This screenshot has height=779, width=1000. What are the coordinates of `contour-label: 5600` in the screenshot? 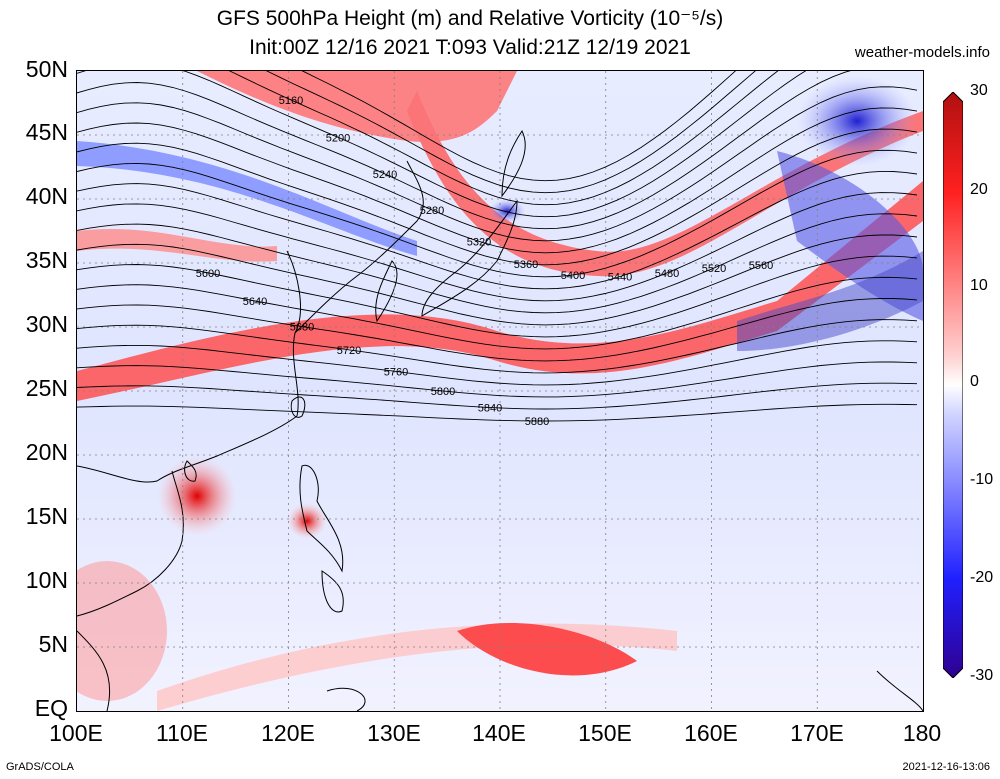 It's located at (208, 274).